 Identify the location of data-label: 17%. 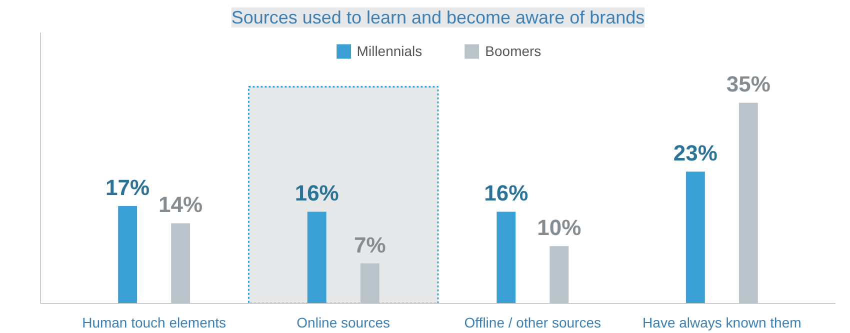
(128, 187).